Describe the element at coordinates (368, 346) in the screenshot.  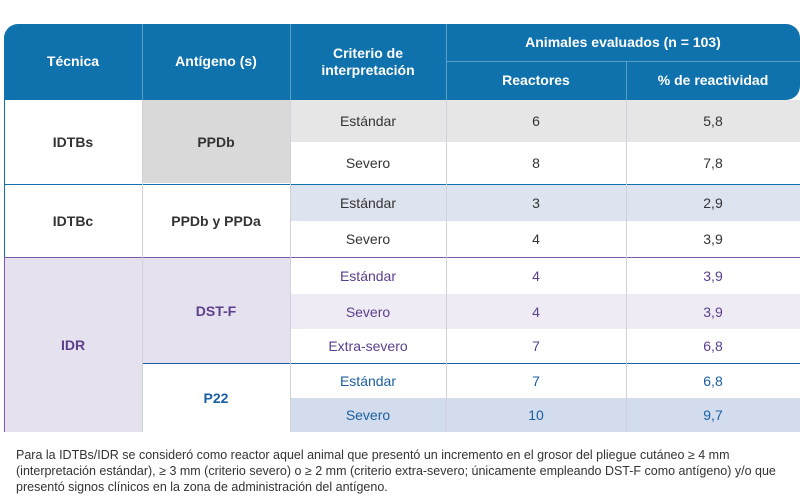
I see `criterio-cell: Extra-severo` at that location.